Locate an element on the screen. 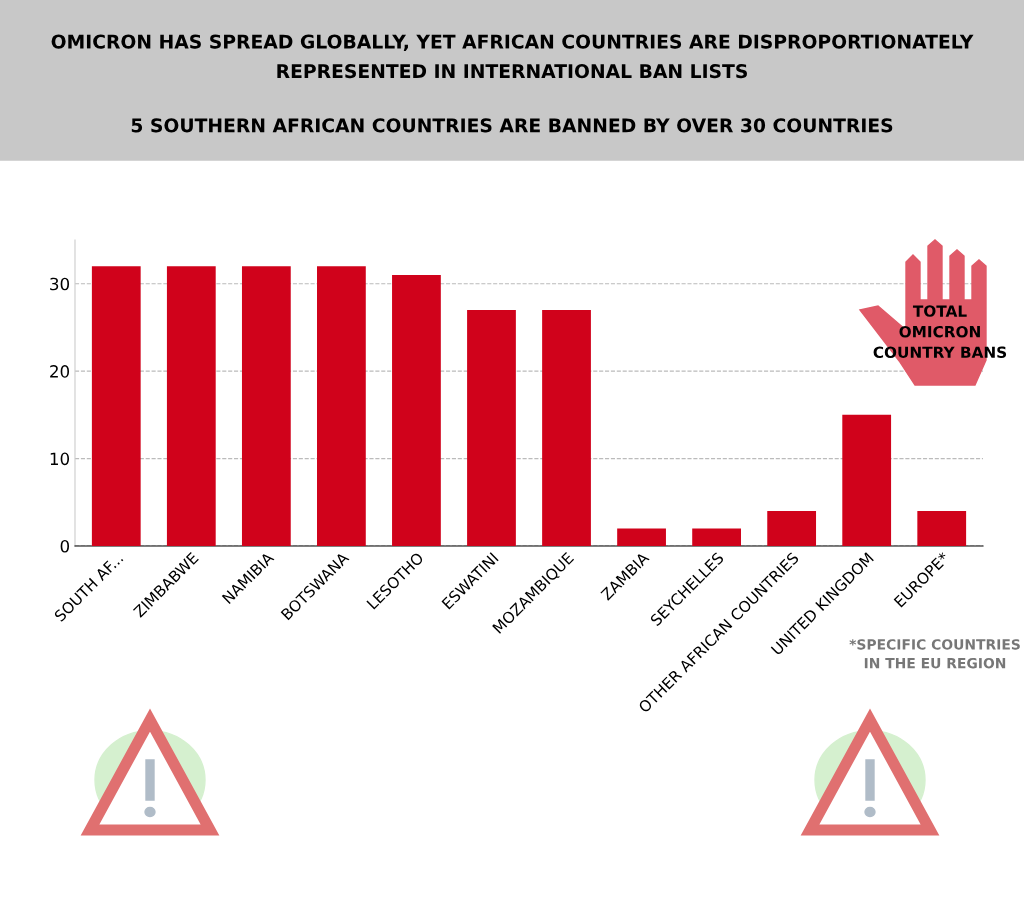 The image size is (1024, 920). y-tick-label: 30 is located at coordinates (60, 284).